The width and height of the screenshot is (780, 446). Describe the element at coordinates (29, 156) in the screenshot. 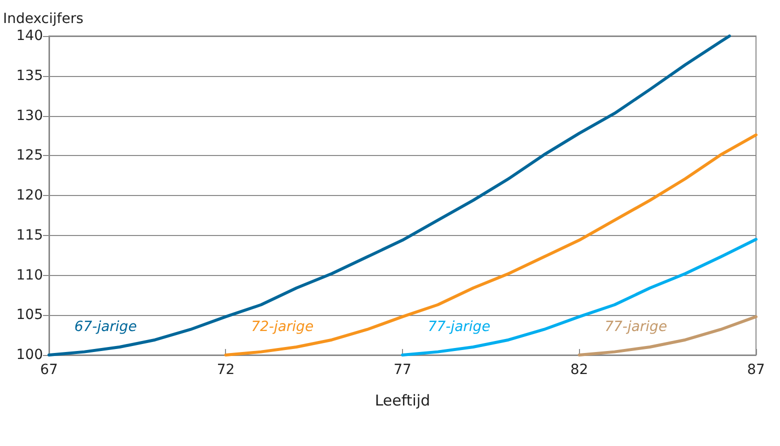

I see `y-tick-label: 125` at that location.